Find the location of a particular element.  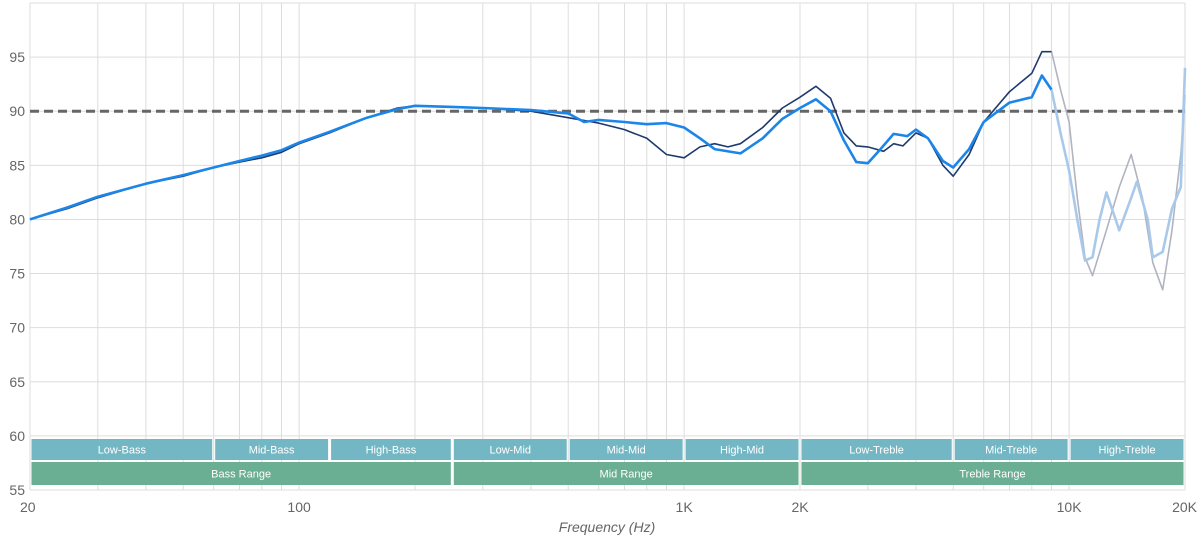

band-label: Bass Range is located at coordinates (241, 475).